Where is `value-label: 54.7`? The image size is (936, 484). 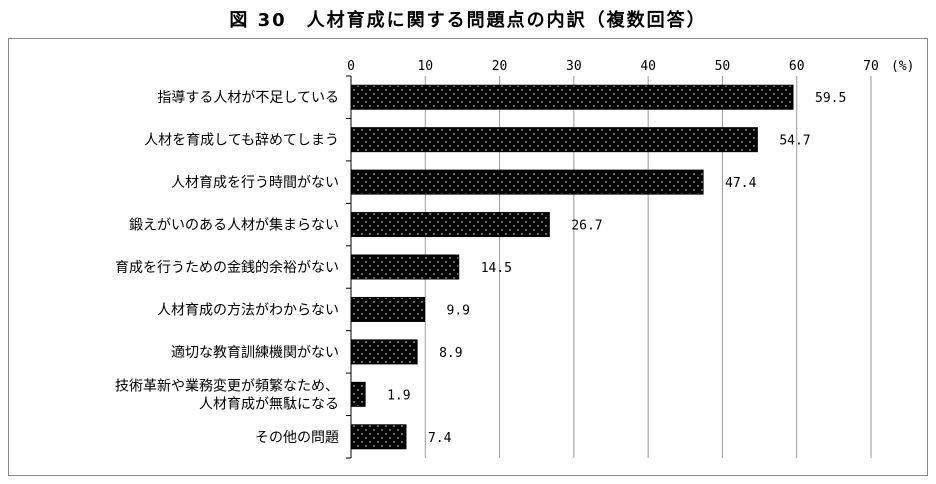
value-label: 54.7 is located at coordinates (794, 141).